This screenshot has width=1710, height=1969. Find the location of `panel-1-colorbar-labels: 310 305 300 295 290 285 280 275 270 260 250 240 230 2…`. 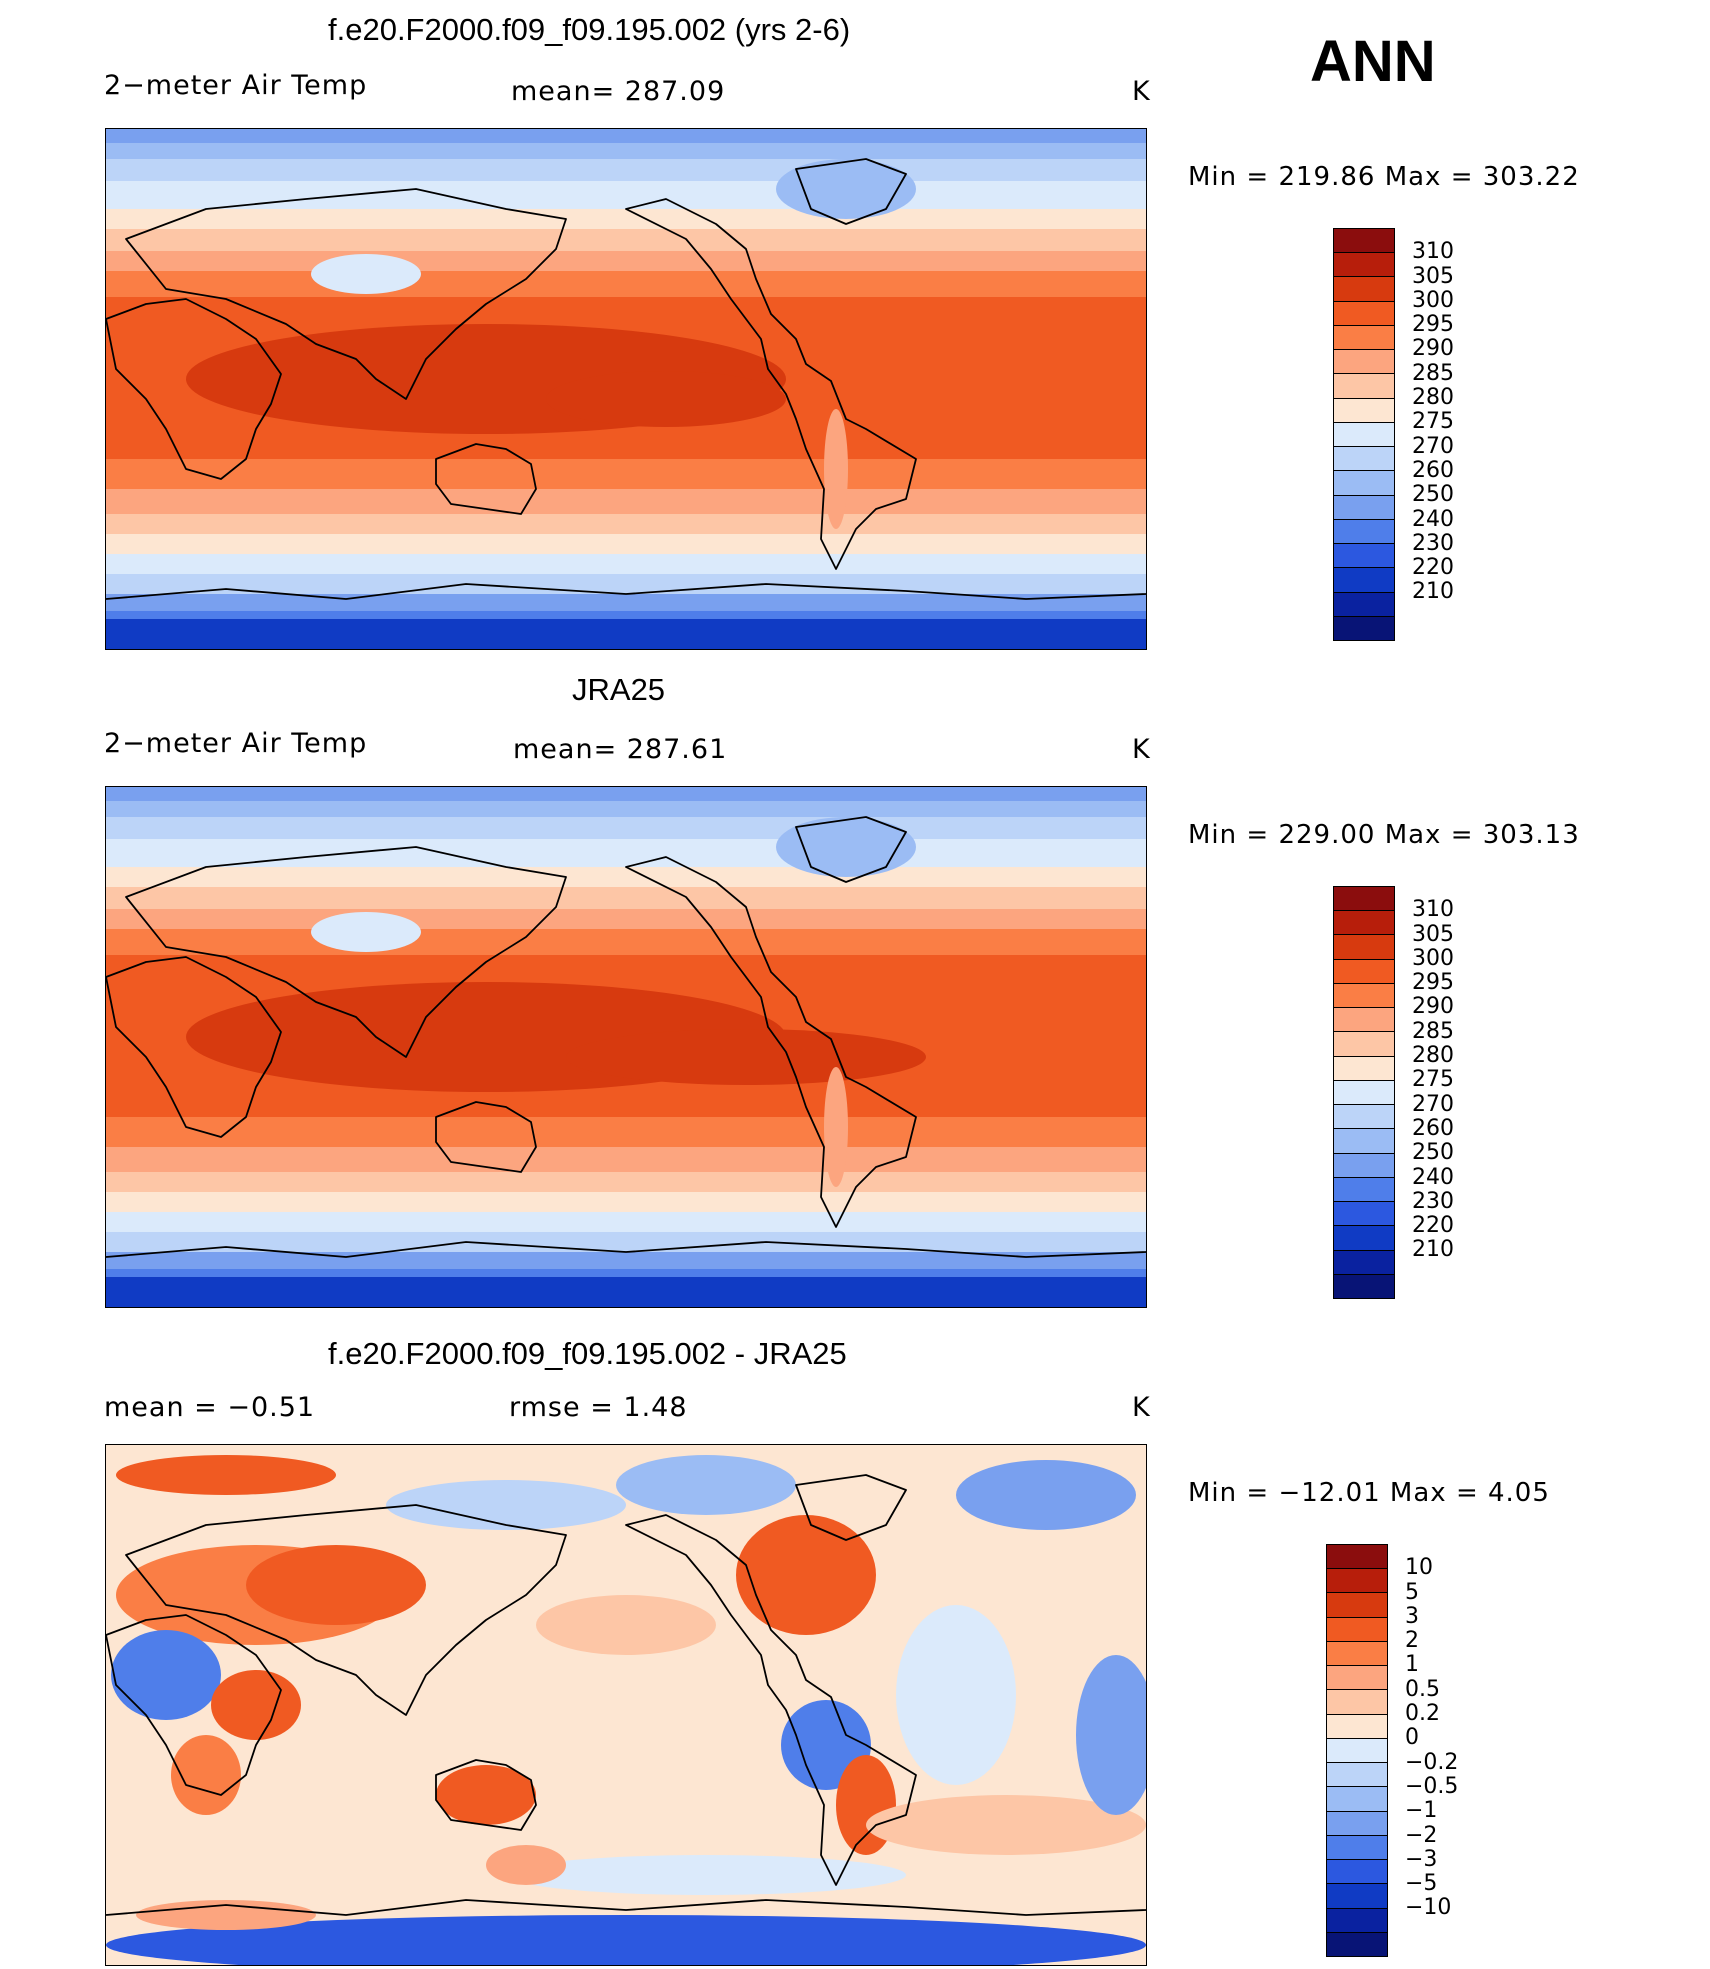

panel-1-colorbar-labels: 310 305 300 295 290 285 280 275 270 260 250 240 230 2… is located at coordinates (1472, 434).